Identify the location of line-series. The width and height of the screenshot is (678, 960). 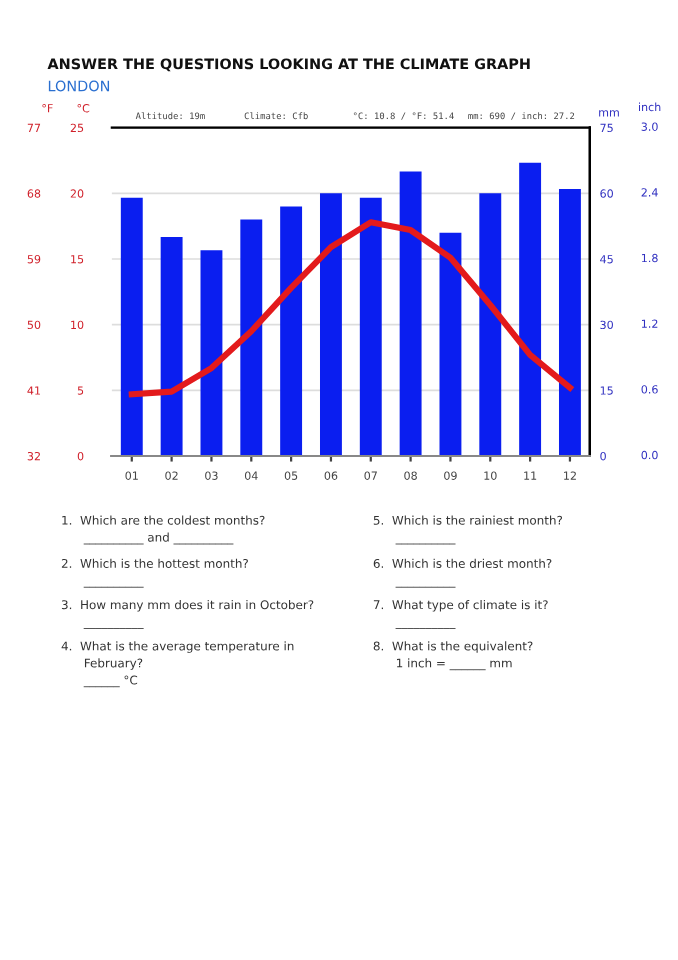
(350, 308).